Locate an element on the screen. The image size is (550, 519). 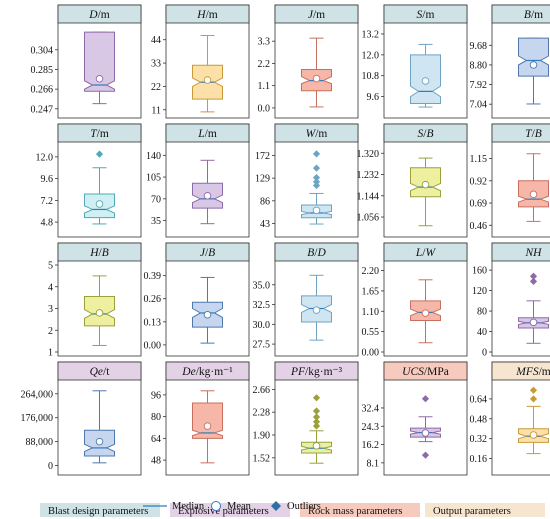
y-tick-label: 32.5 is located at coordinates (262, 305).